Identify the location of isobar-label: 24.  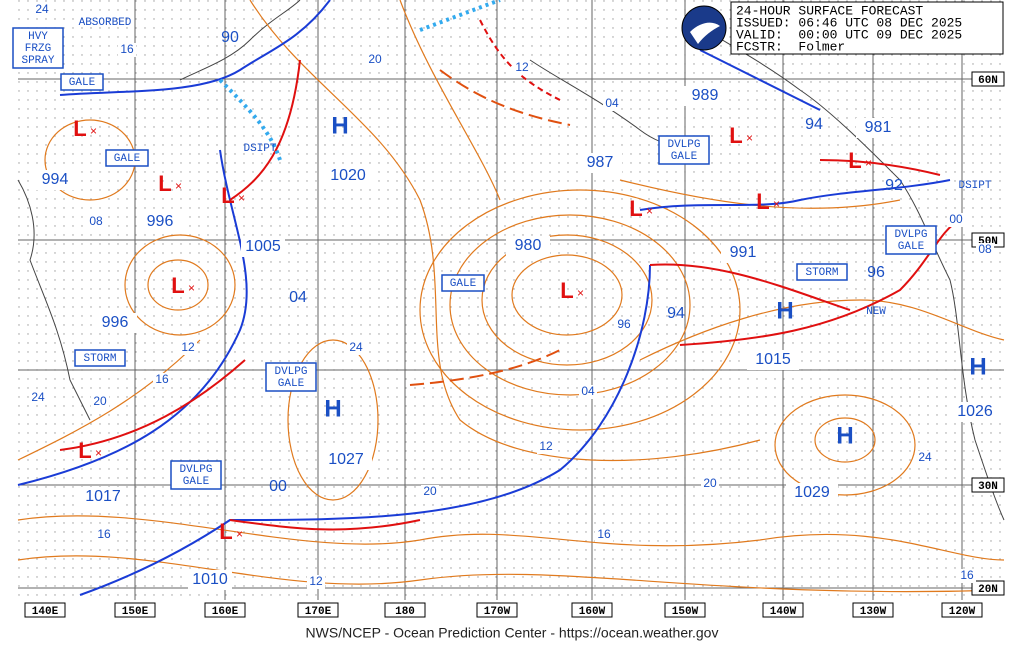
(356, 347).